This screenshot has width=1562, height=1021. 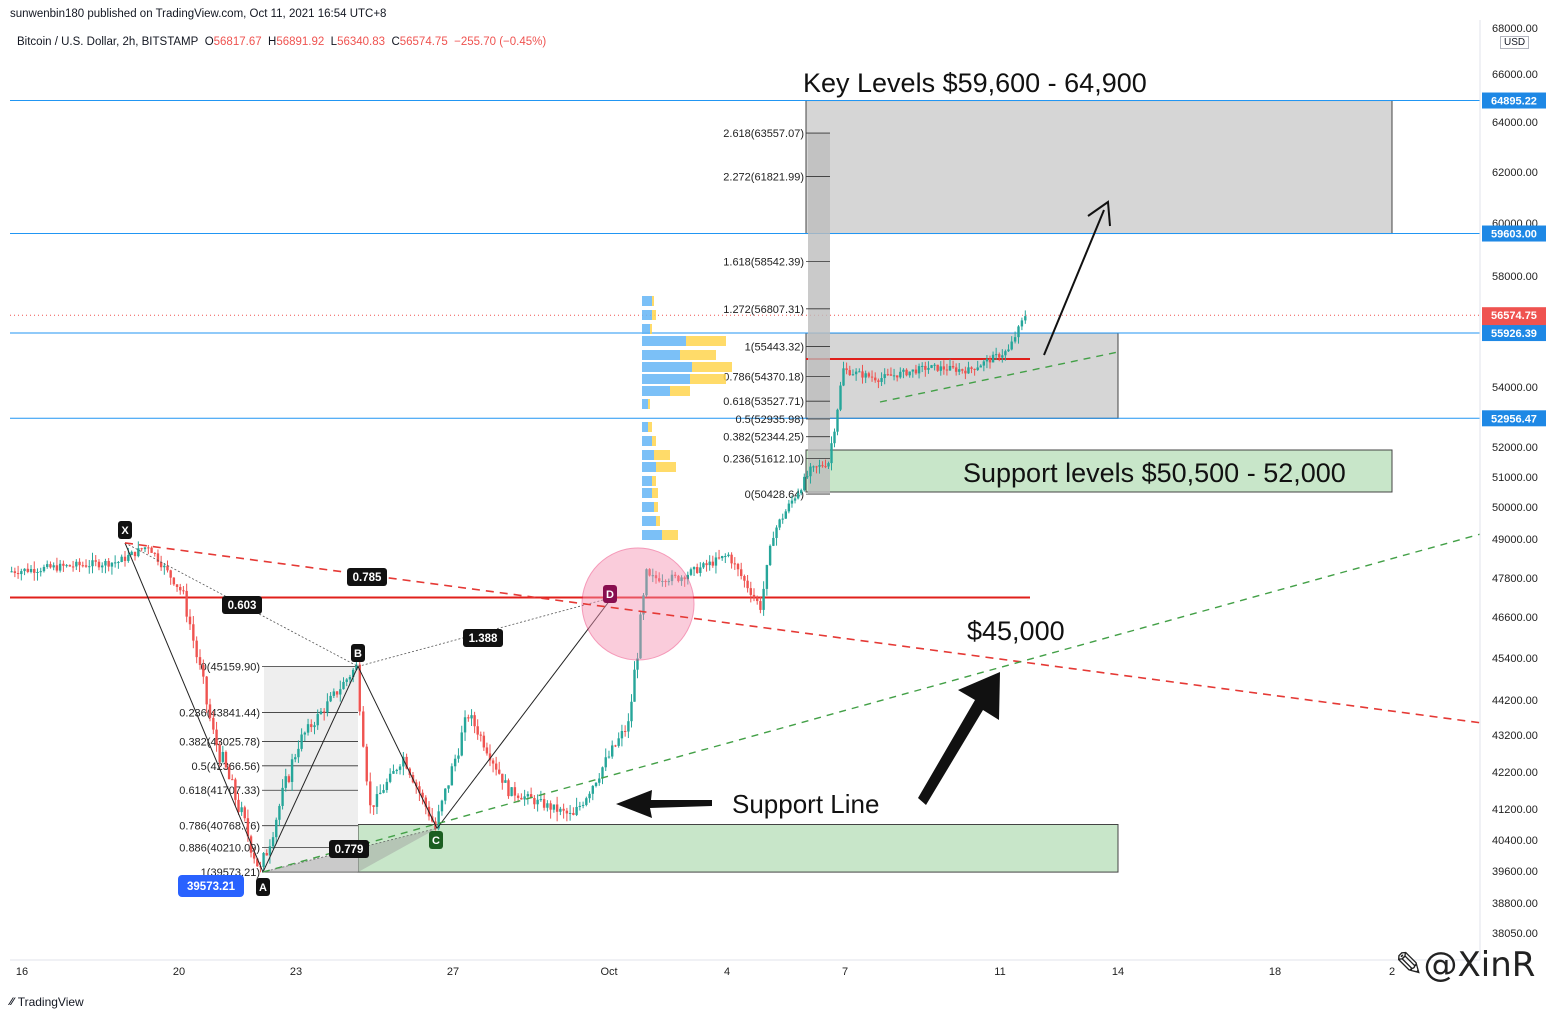 What do you see at coordinates (1016, 631) in the screenshot?
I see `annotation-text: $45,000` at bounding box center [1016, 631].